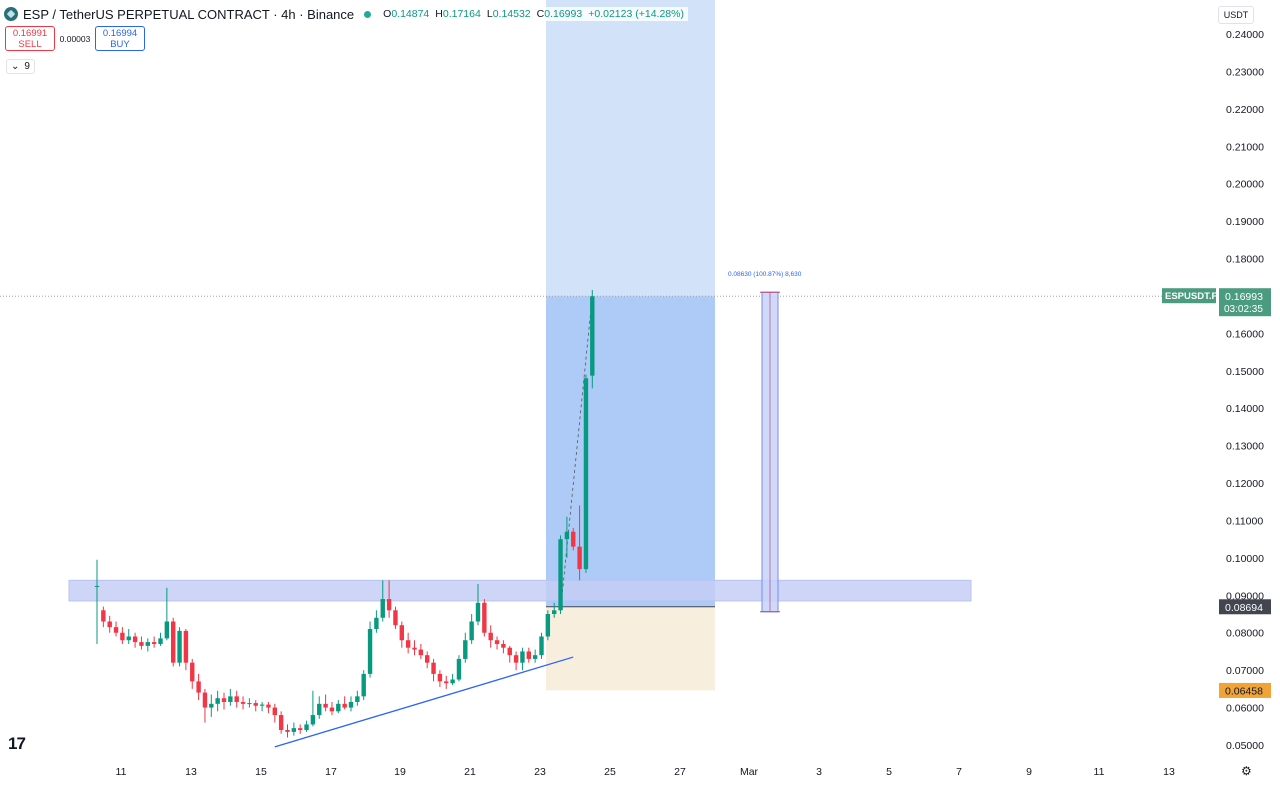 Image resolution: width=1280 pixels, height=789 pixels. Describe the element at coordinates (120, 44) in the screenshot. I see `buy-label: BUY` at that location.